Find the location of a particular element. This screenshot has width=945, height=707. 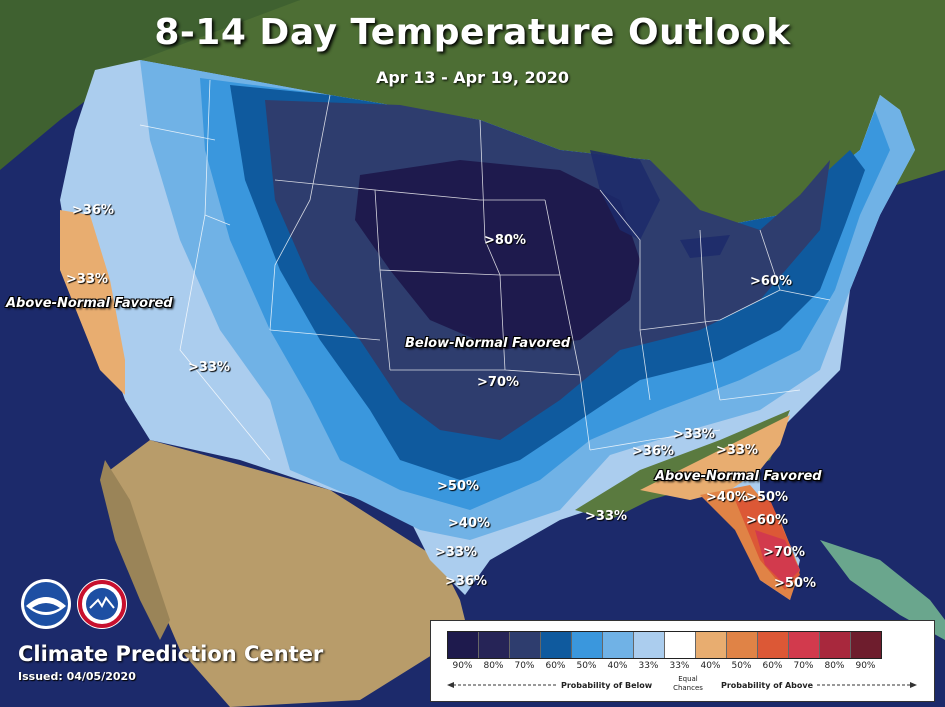

greenery-land is located at coordinates (150, 85).